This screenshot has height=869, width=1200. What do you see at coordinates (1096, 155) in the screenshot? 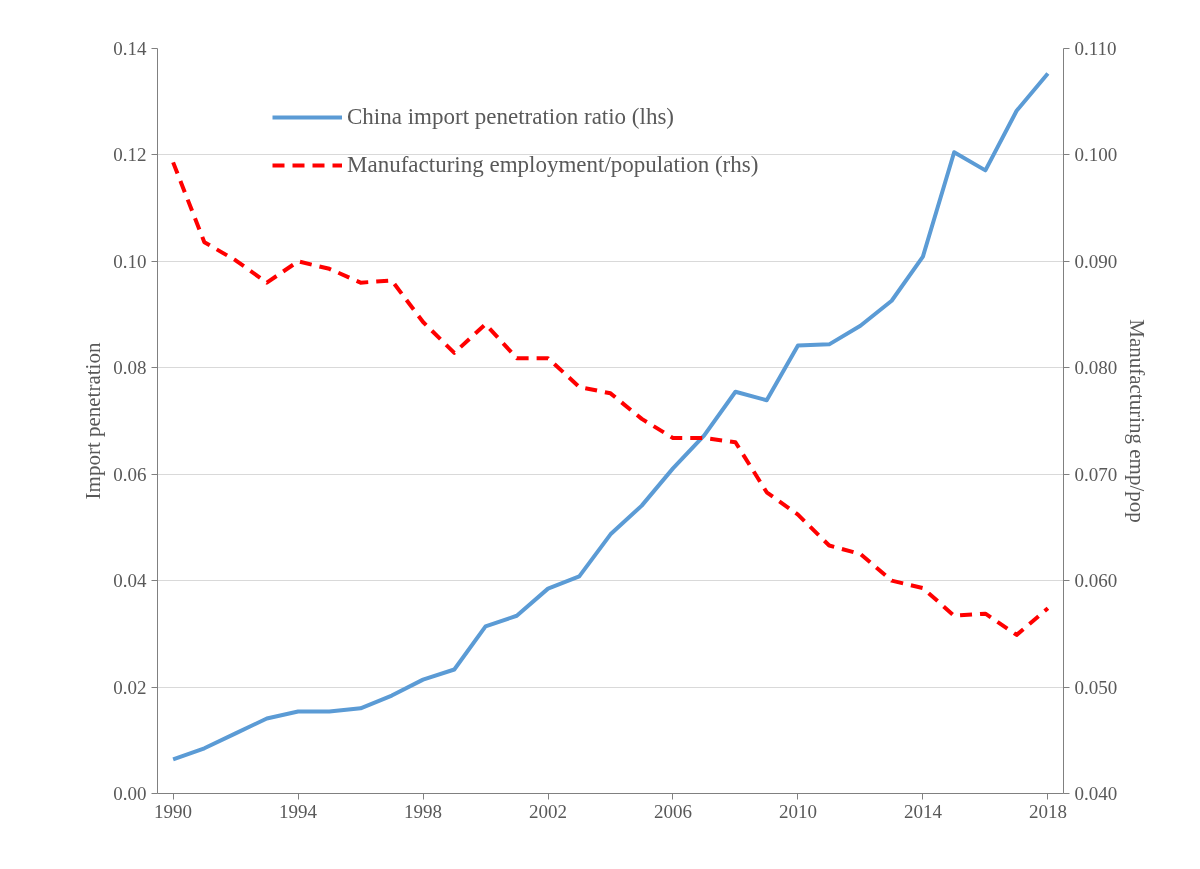
I see `y2-tick-label: 0.100` at bounding box center [1096, 155].